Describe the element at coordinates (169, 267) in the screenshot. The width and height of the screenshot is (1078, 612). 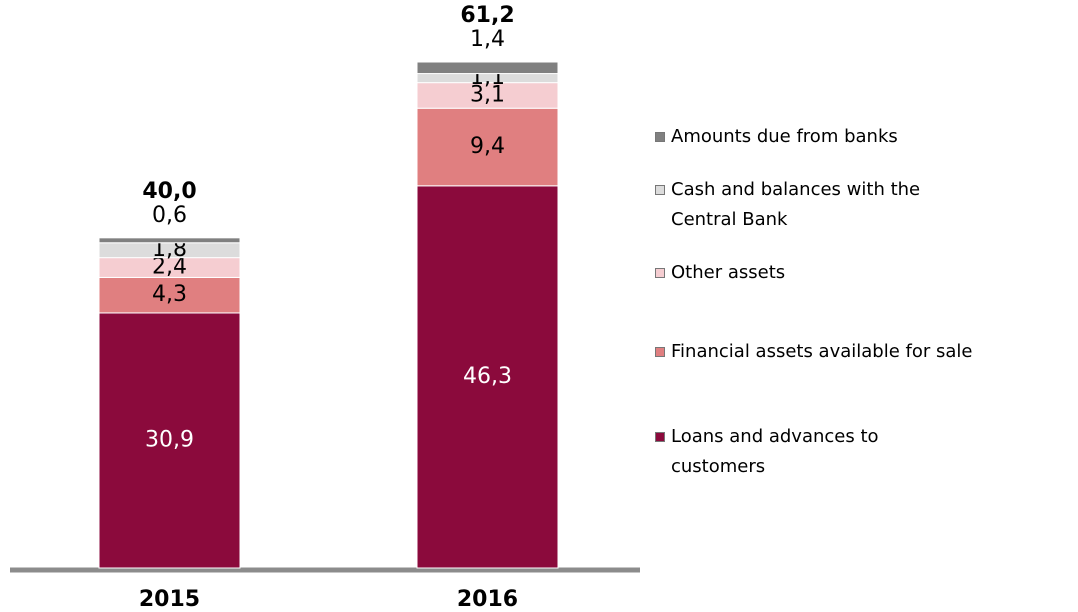
I see `data-label: 2,4` at that location.